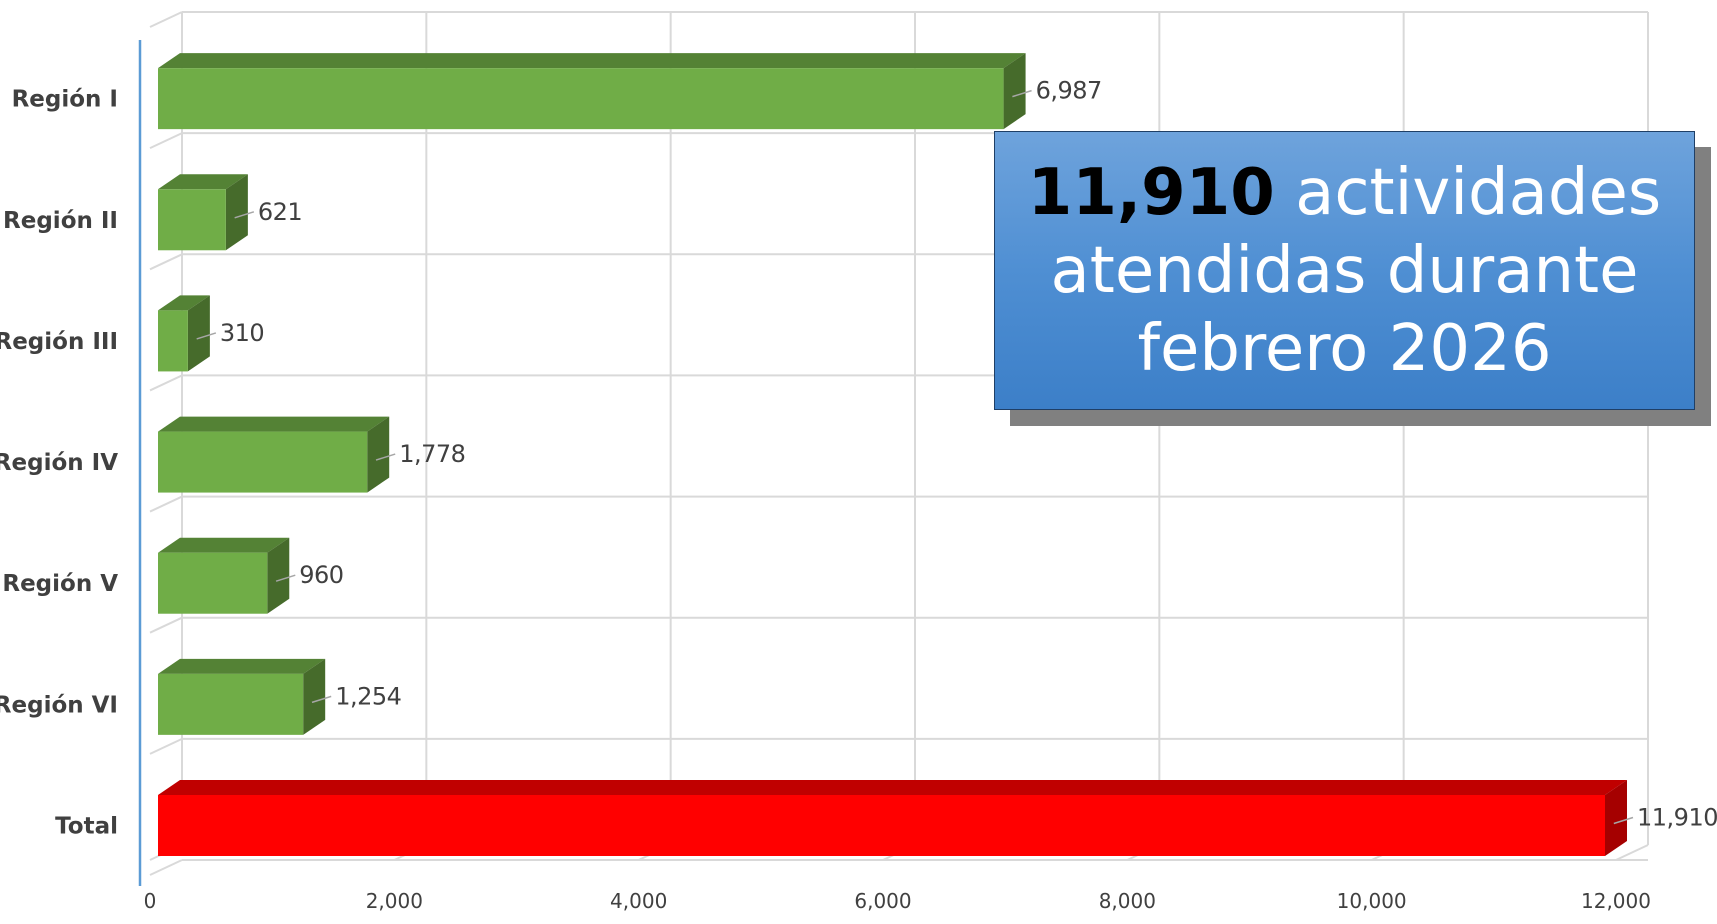 The width and height of the screenshot is (1717, 924). What do you see at coordinates (59, 463) in the screenshot?
I see `category-label: Región IV` at bounding box center [59, 463].